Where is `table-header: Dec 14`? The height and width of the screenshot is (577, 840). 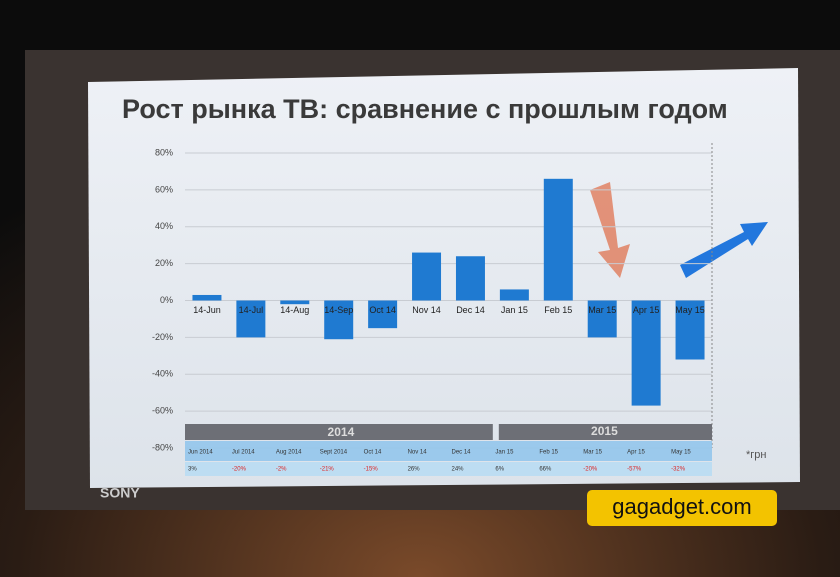
table-header: Dec 14 is located at coordinates (462, 453).